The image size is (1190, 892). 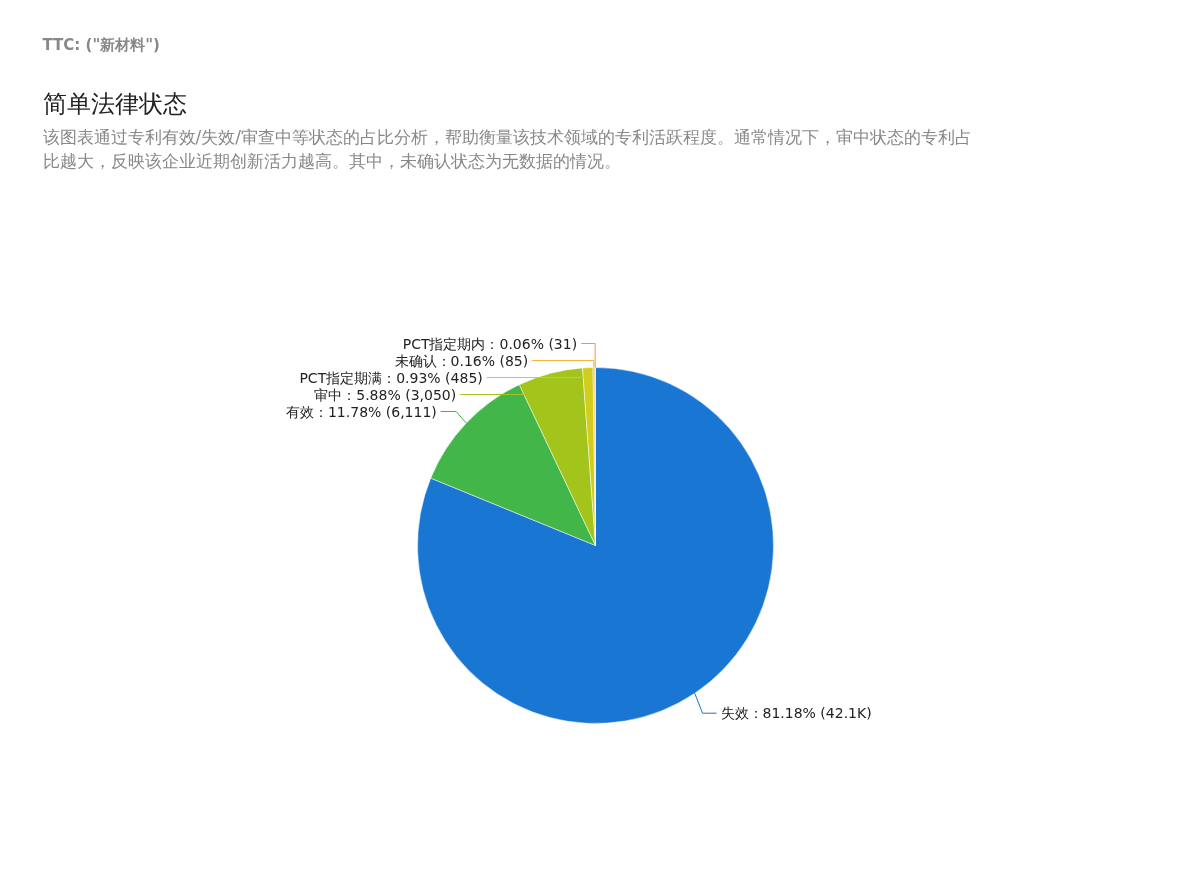 I want to click on slice-label: PCT指定期内：0.06% (31), so click(x=490, y=343).